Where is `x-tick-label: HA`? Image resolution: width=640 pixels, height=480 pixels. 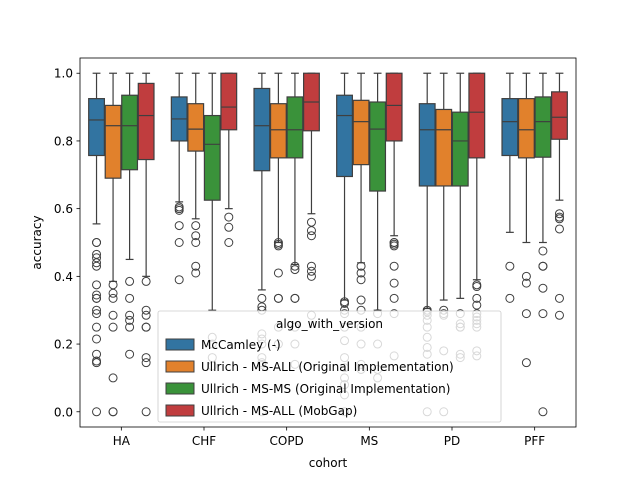 x-tick-label: HA is located at coordinates (122, 441).